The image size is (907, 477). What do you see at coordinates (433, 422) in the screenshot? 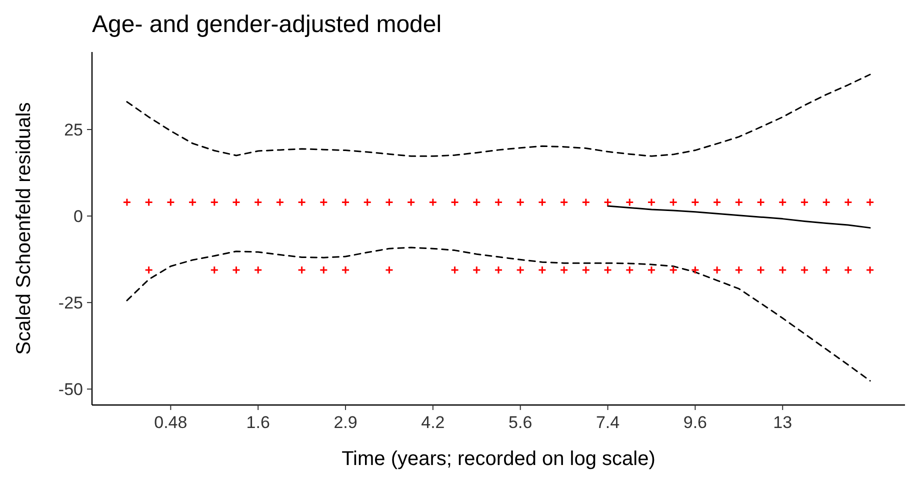
I see `x-tick-label: 4.2` at bounding box center [433, 422].